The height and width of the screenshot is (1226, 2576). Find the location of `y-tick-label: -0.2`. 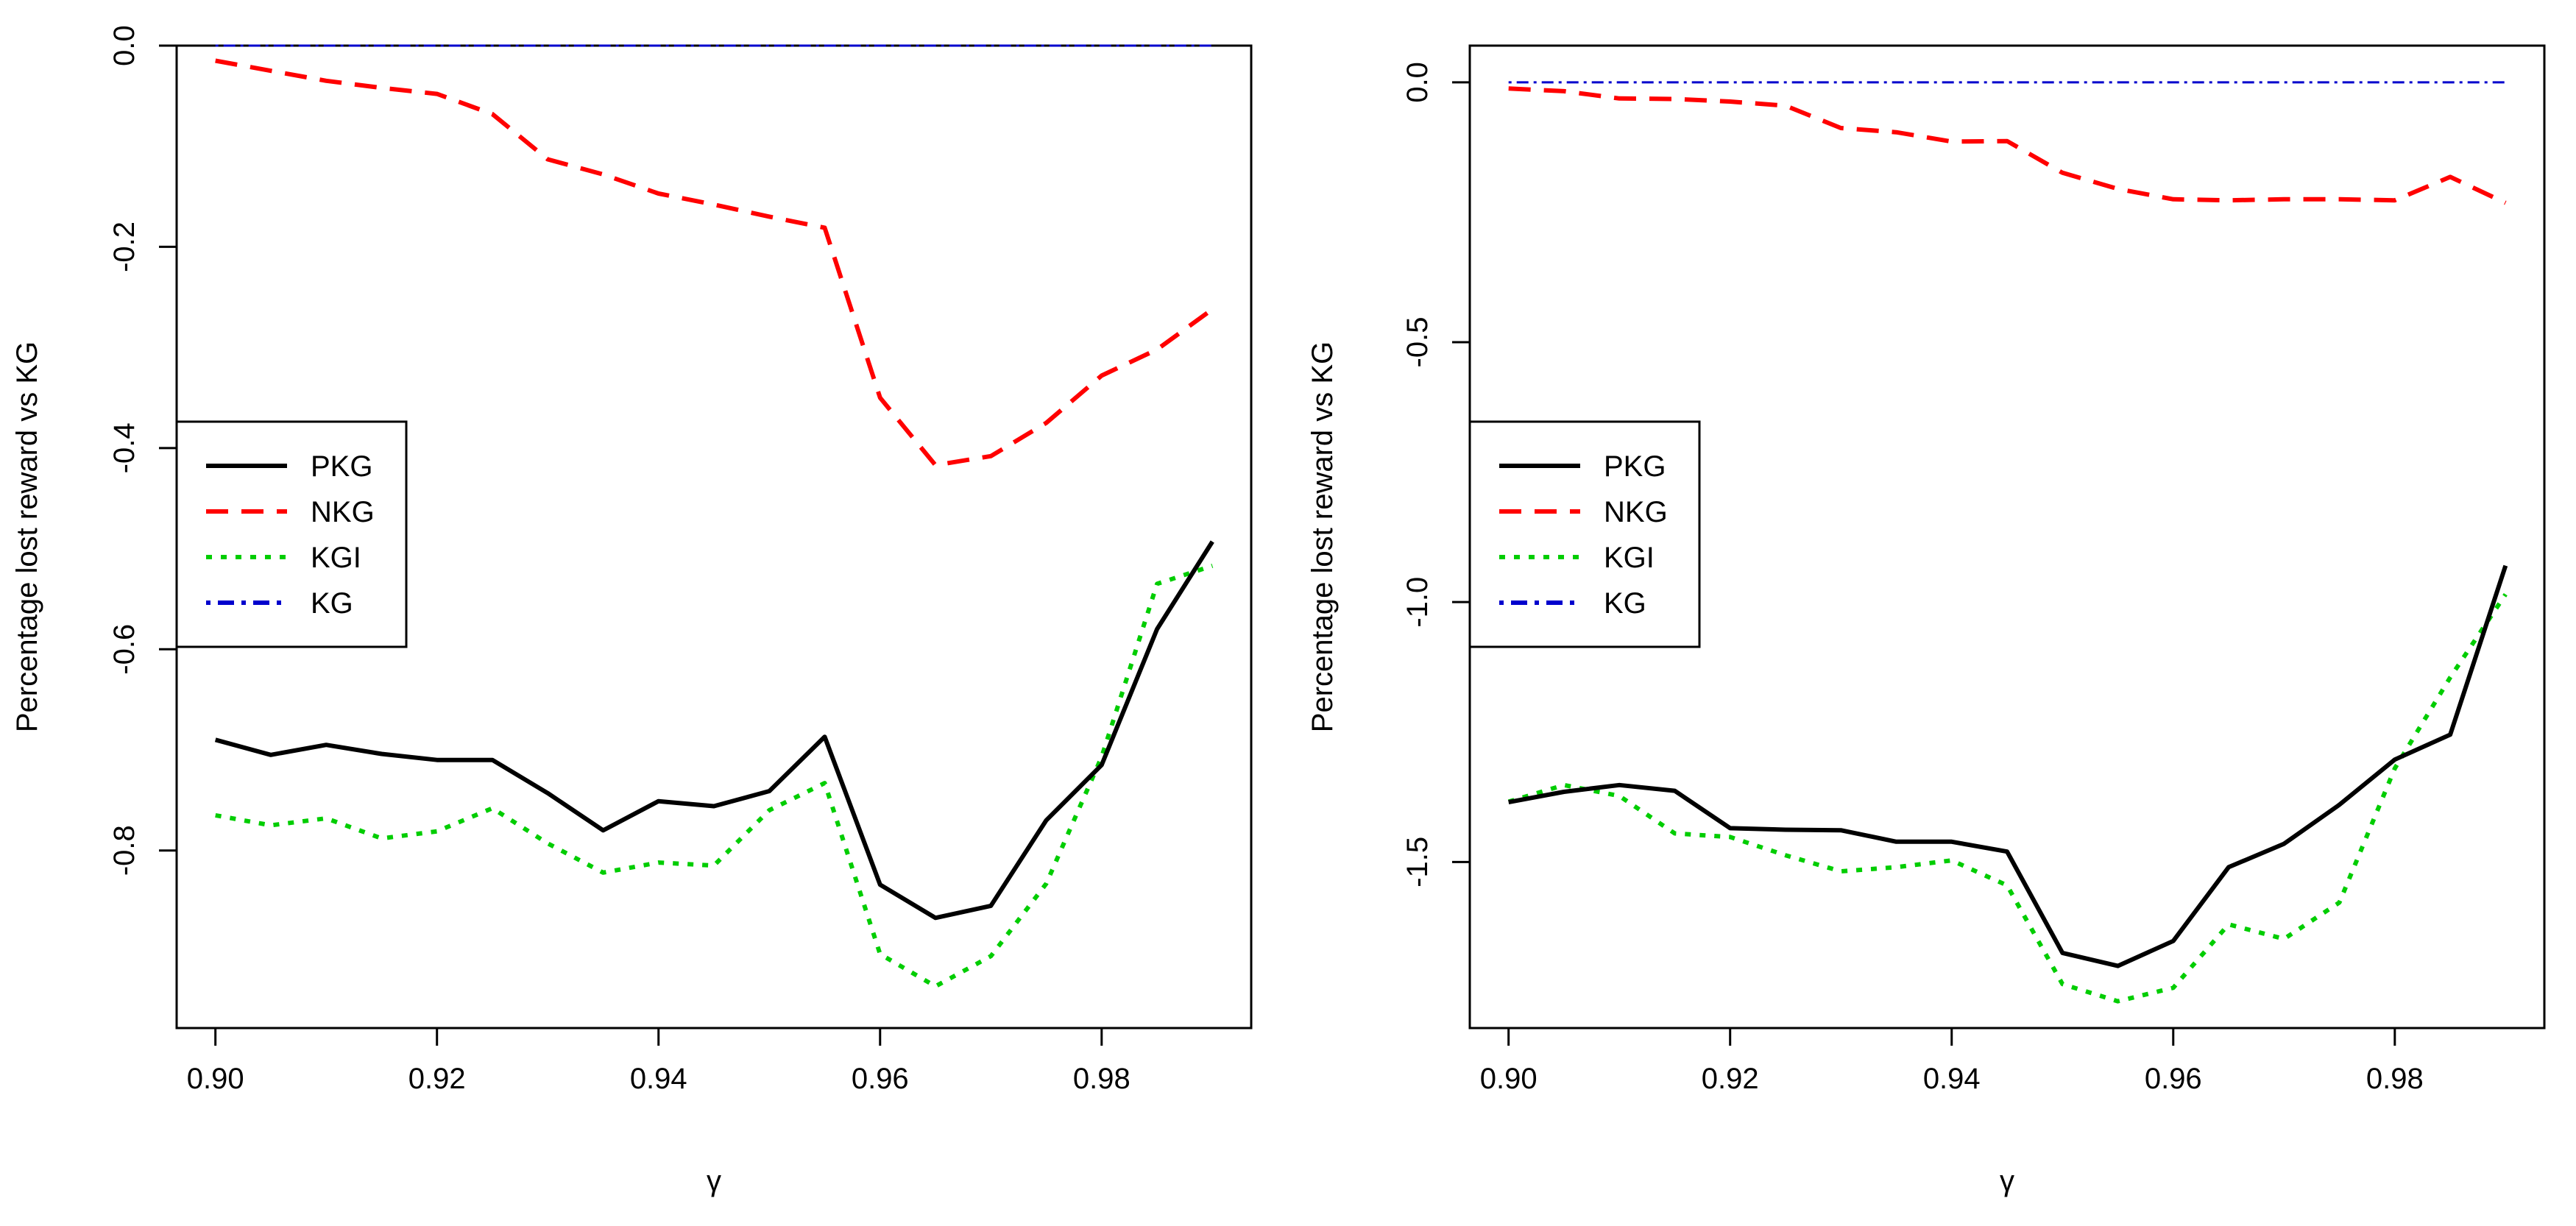

y-tick-label: -0.2 is located at coordinates (124, 247).